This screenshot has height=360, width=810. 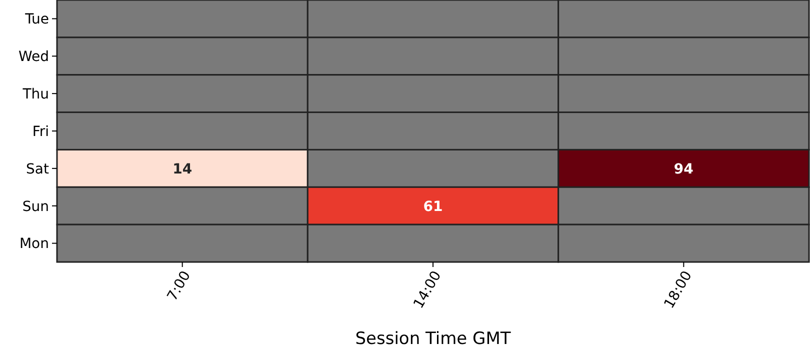 What do you see at coordinates (38, 169) in the screenshot?
I see `y-tick-label: Sat` at bounding box center [38, 169].